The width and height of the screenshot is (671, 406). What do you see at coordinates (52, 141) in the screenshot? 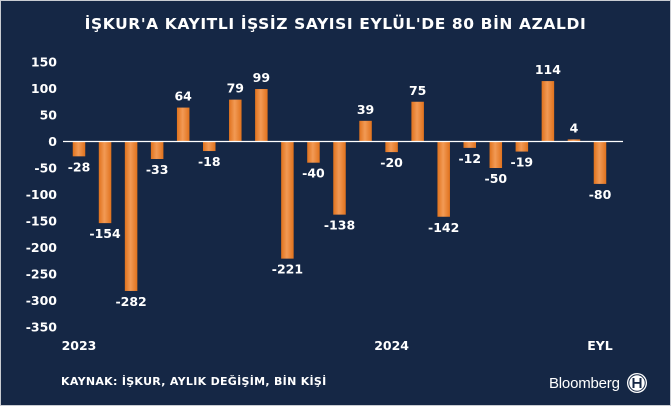
I see `y-tick-label: 0` at bounding box center [52, 141].